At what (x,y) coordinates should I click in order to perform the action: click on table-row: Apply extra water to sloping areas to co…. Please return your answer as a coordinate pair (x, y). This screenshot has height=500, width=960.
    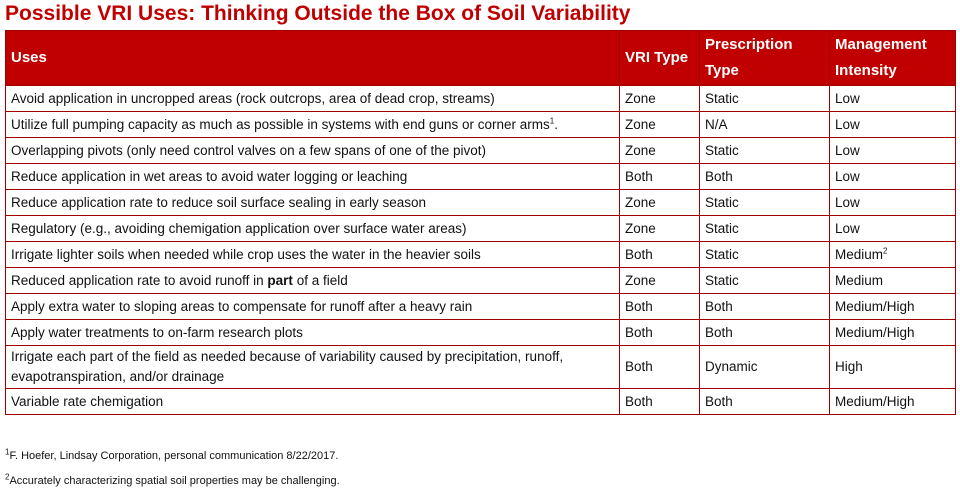
    Looking at the image, I should click on (480, 306).